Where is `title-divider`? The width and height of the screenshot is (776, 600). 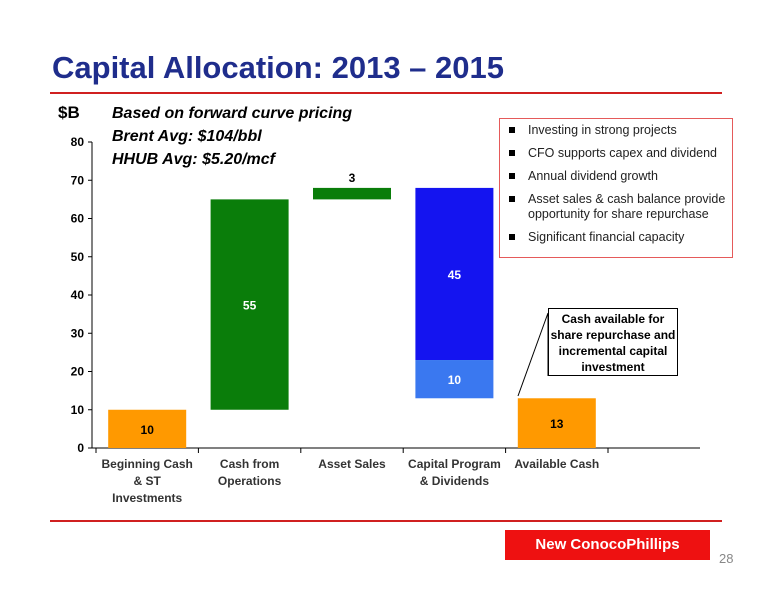
title-divider is located at coordinates (386, 93).